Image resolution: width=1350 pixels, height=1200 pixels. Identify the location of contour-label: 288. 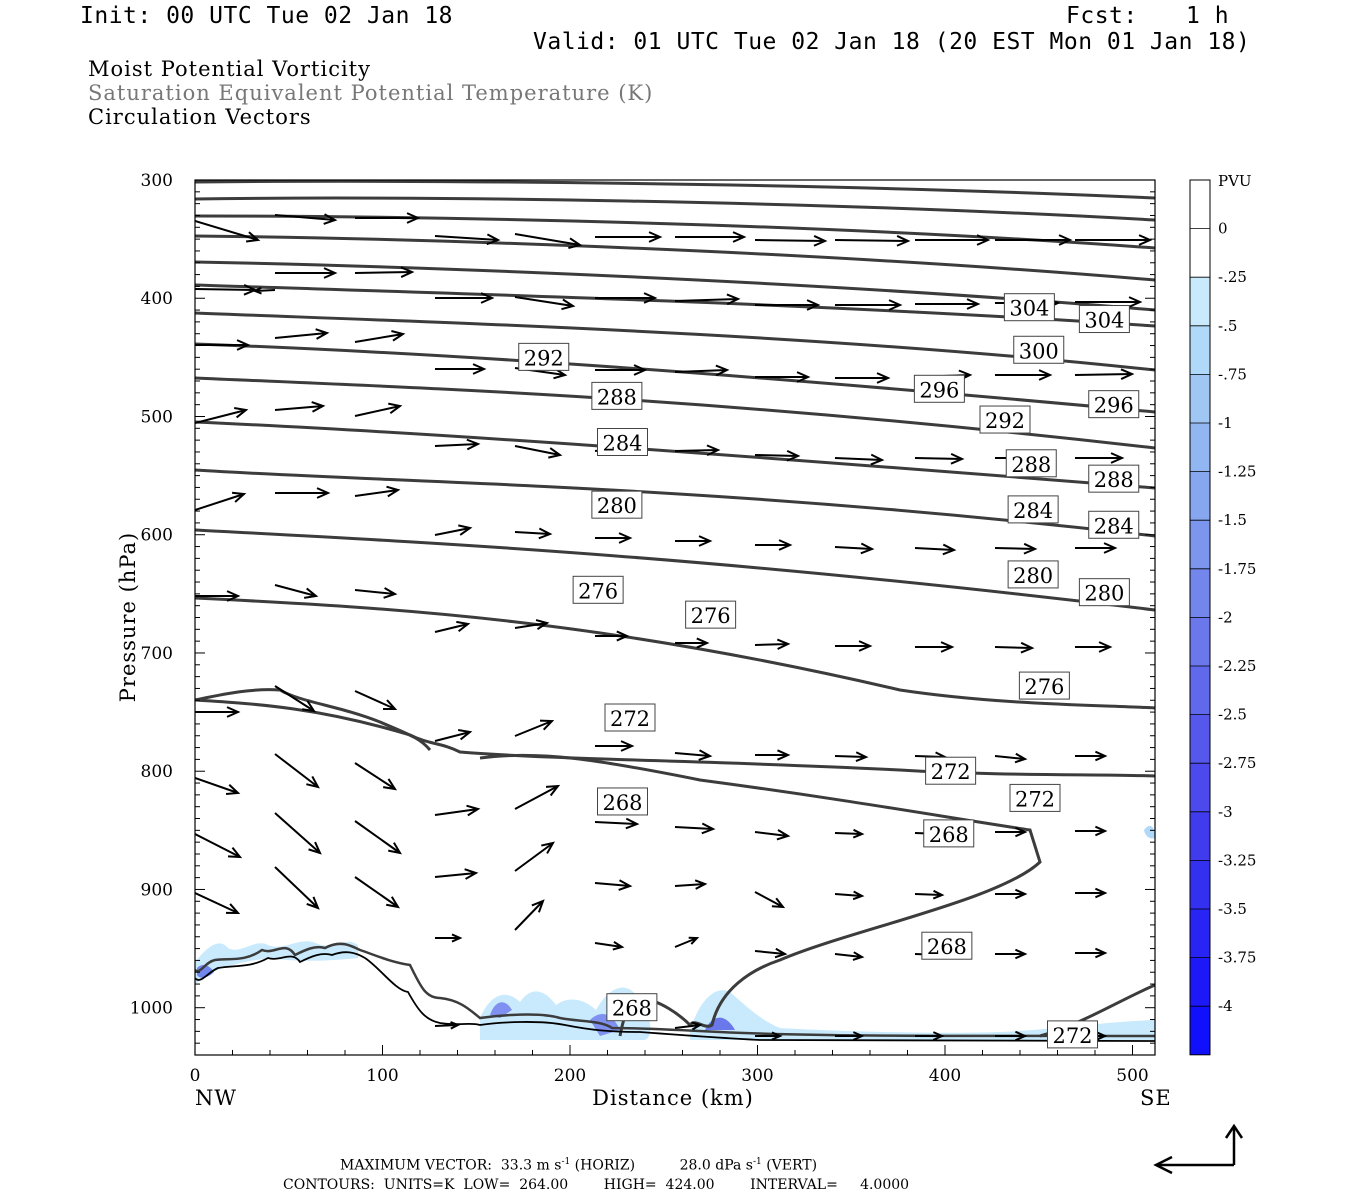
(1031, 465).